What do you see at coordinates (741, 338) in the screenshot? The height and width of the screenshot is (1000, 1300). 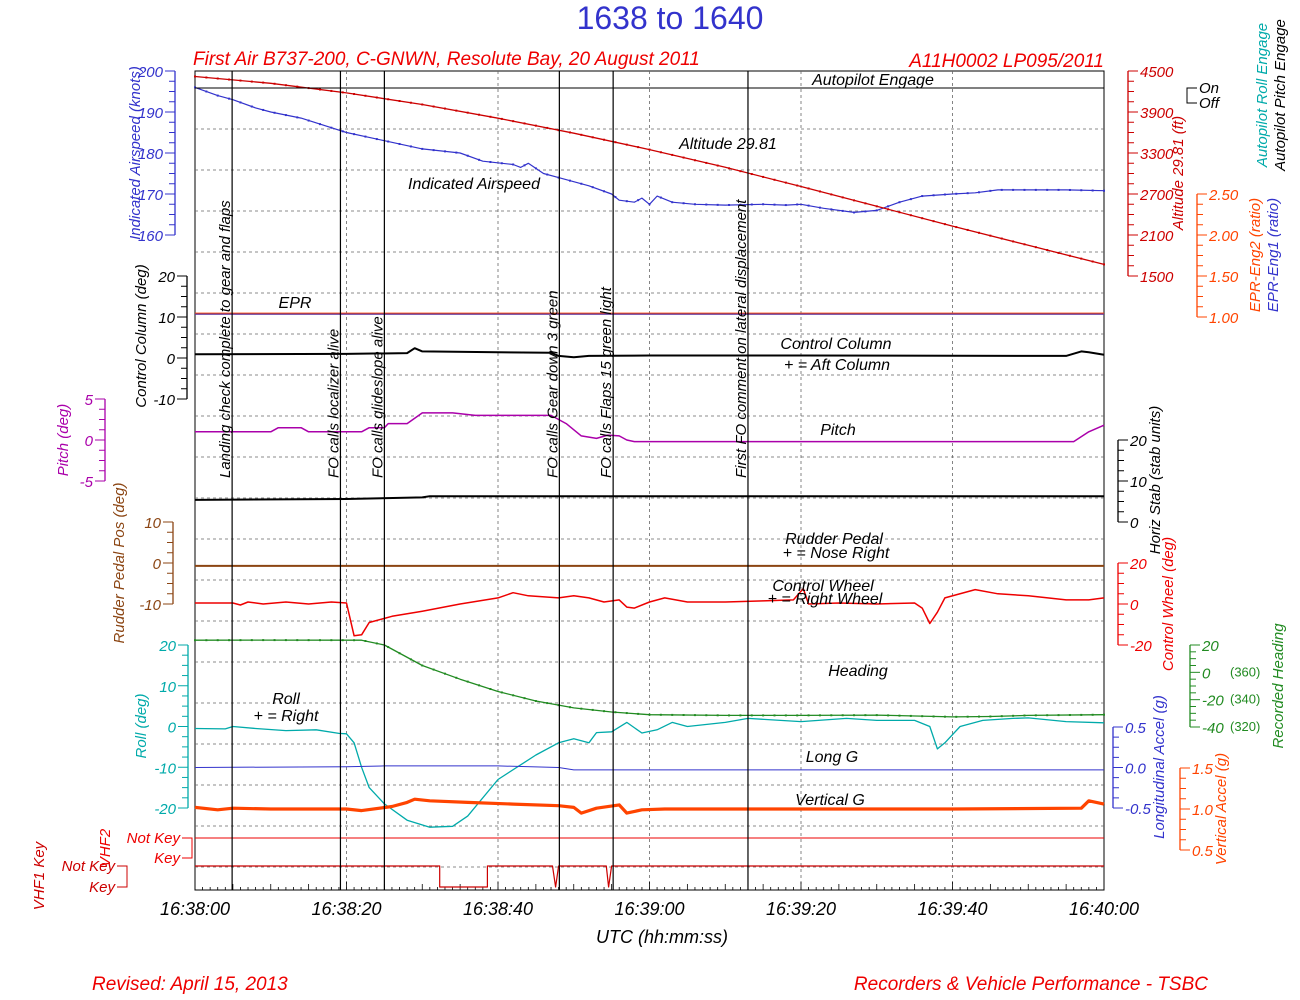 I see `event-label: First FO comment on lateral displacement` at bounding box center [741, 338].